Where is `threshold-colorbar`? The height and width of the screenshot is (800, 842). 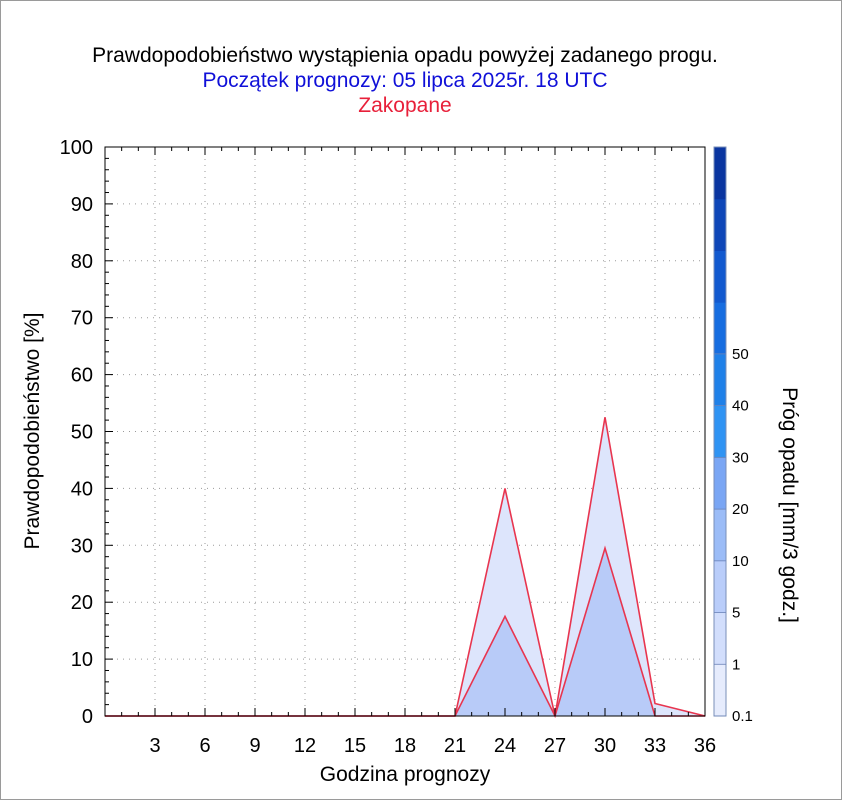
threshold-colorbar is located at coordinates (720, 431).